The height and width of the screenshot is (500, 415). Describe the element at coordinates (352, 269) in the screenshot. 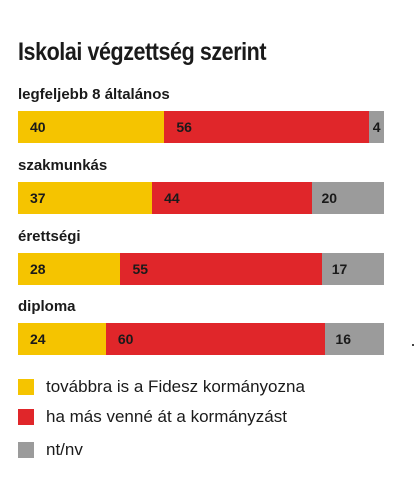

I see `bar-segment-ntnv: 17` at that location.